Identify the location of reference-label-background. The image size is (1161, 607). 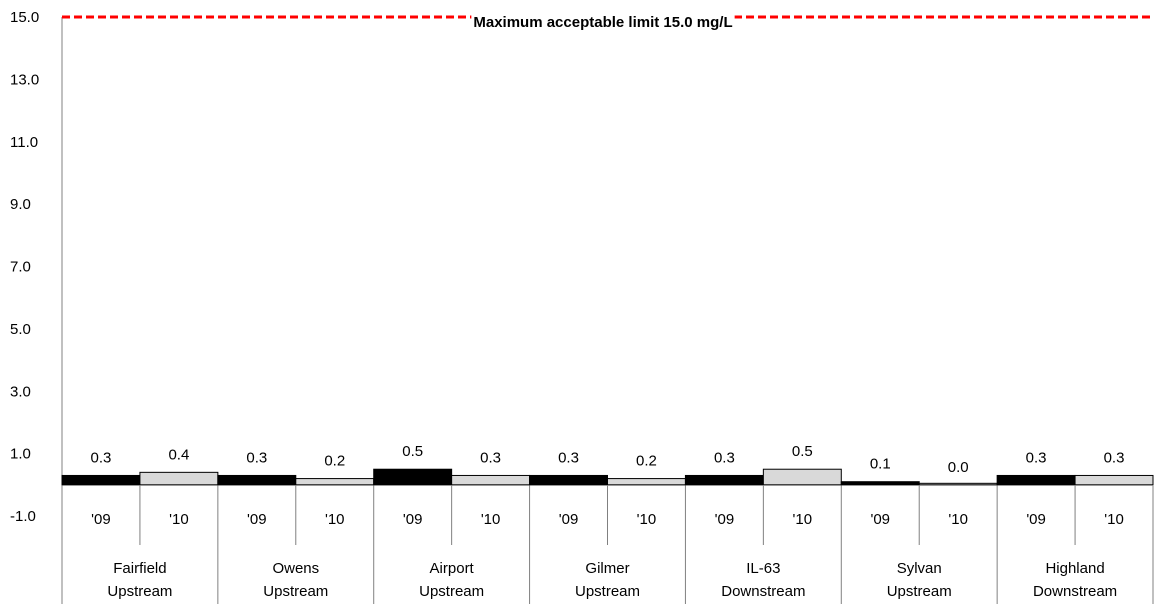
(603, 22).